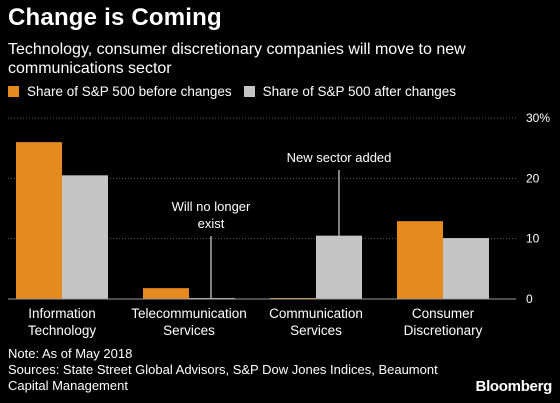 Image resolution: width=560 pixels, height=403 pixels. What do you see at coordinates (533, 178) in the screenshot?
I see `y-tick-label: 20` at bounding box center [533, 178].